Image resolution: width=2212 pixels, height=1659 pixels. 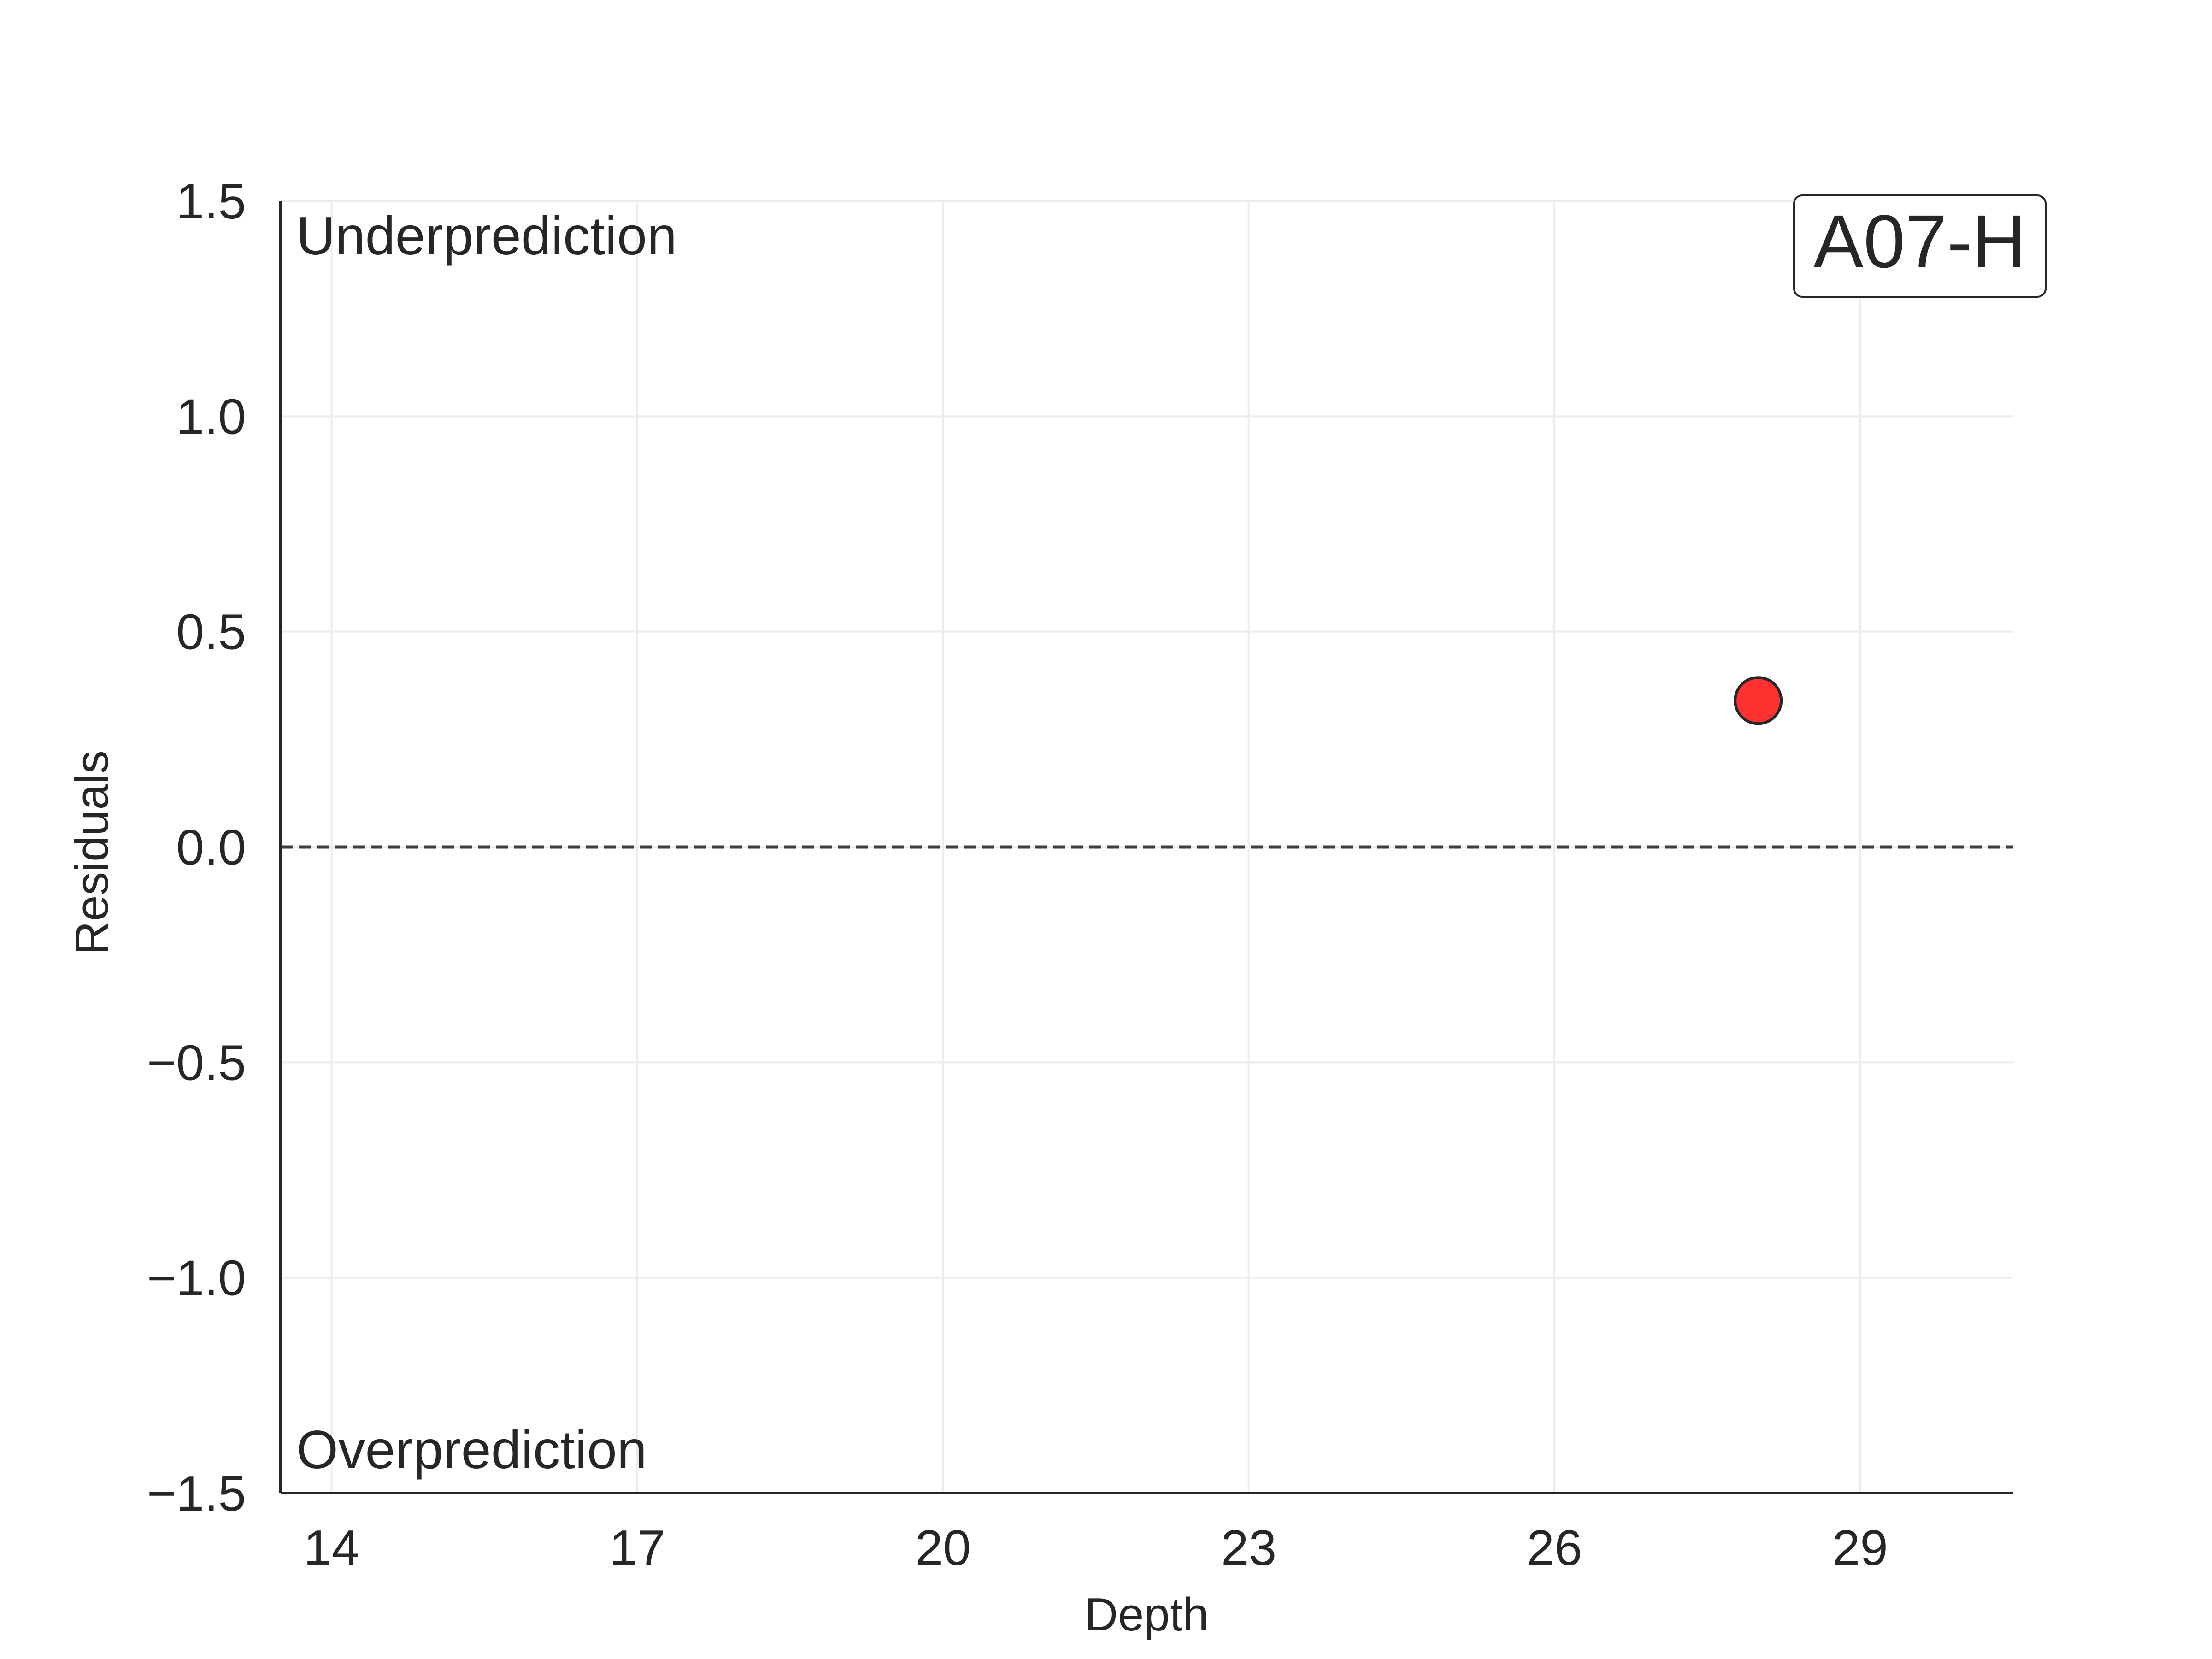 I want to click on underprediction-label: Underprediction, so click(x=486, y=236).